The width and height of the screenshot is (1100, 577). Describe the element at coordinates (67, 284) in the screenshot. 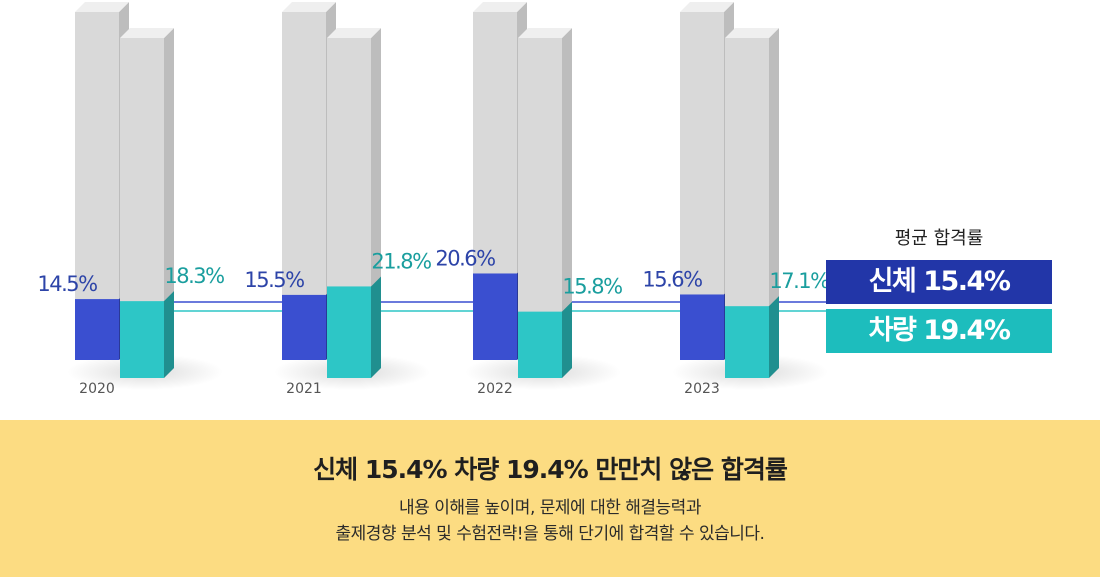

I see `data-label-body-2020: 14.5%` at that location.